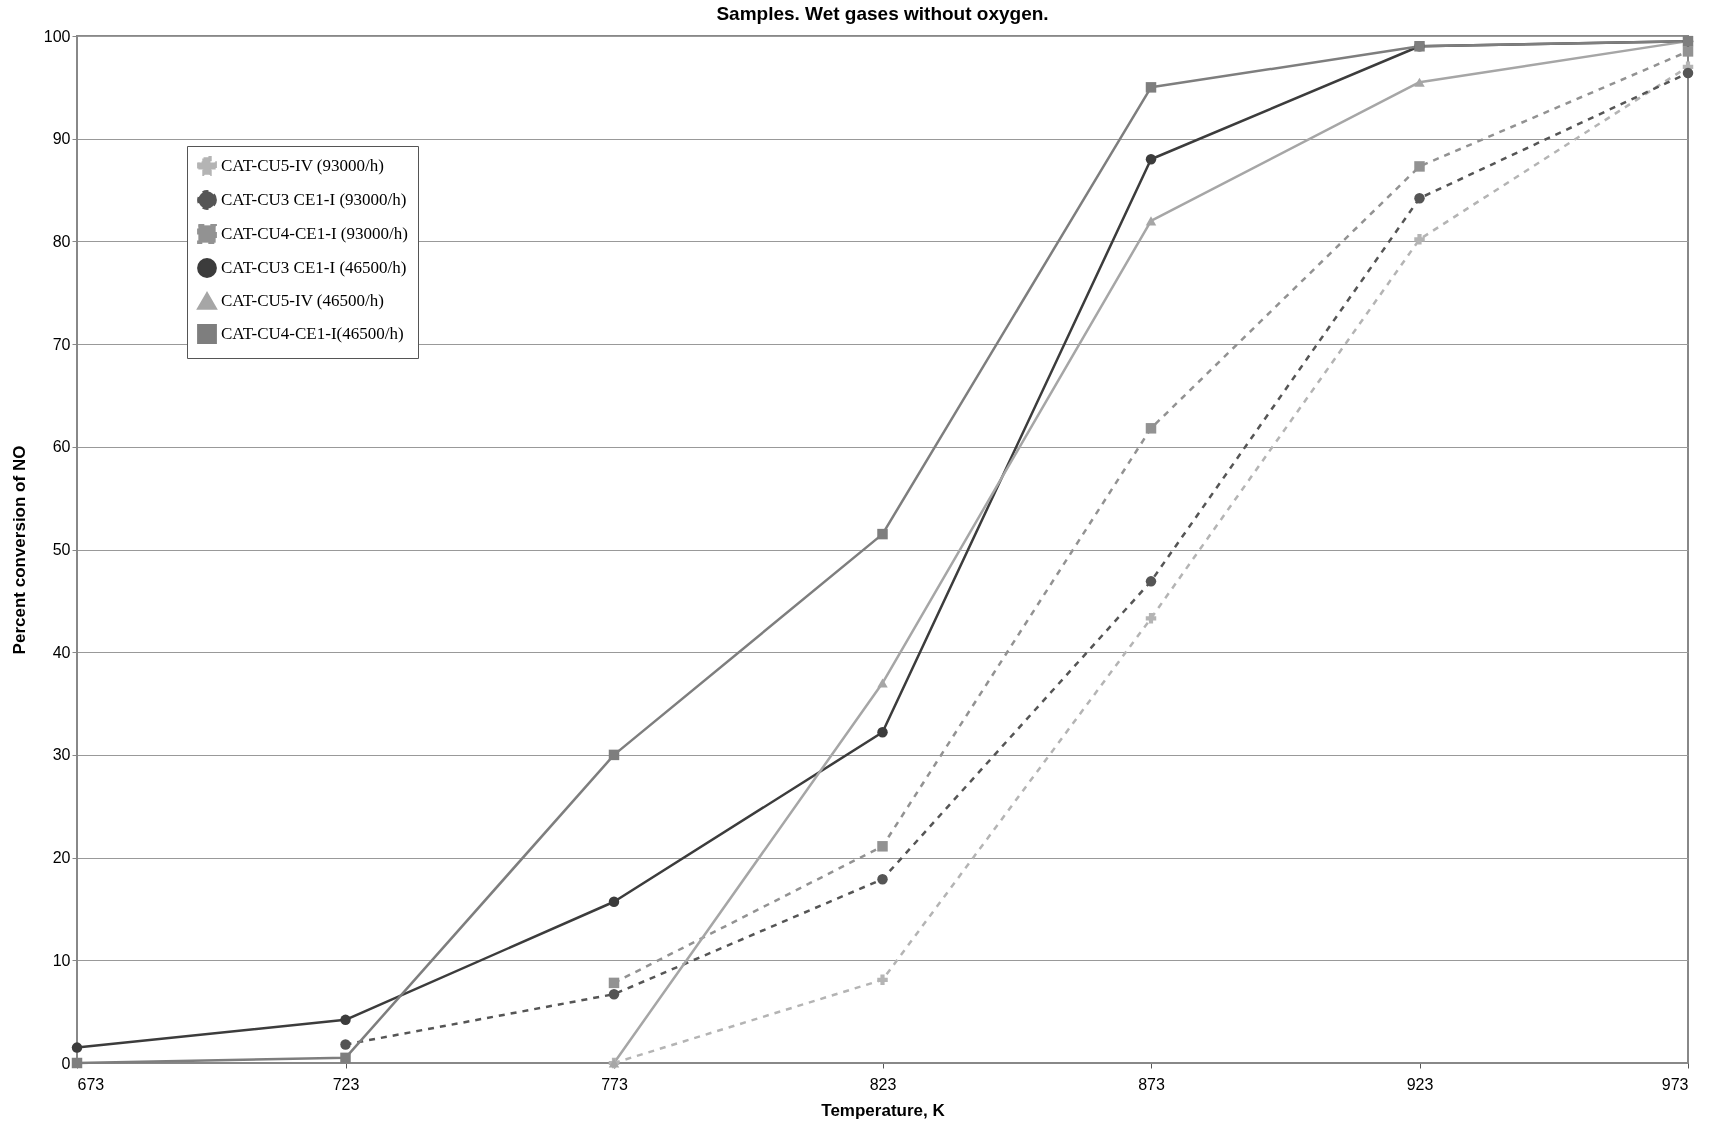 The width and height of the screenshot is (1724, 1128). Describe the element at coordinates (61, 241) in the screenshot. I see `y-tick-label: 80` at that location.